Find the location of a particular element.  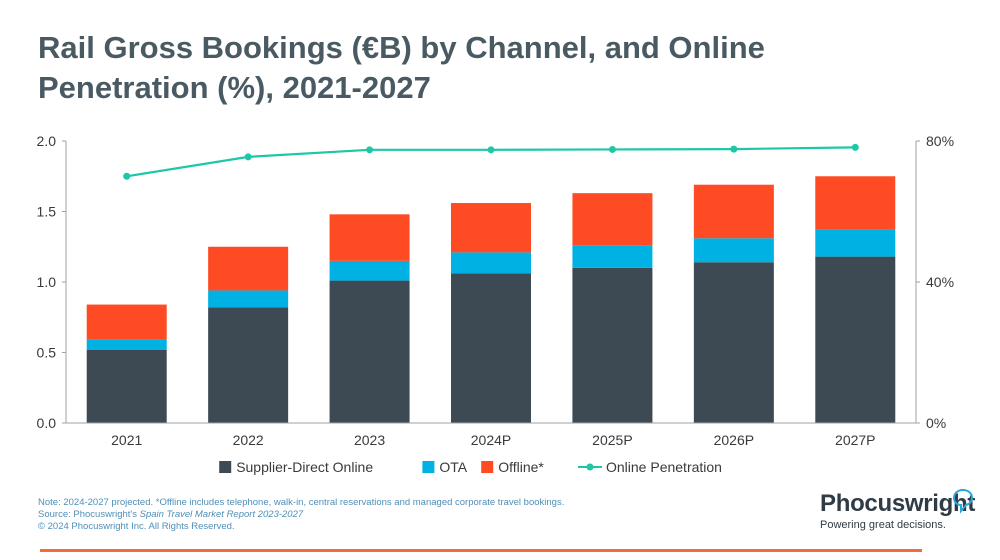

x-tick-label: 2024P is located at coordinates (491, 440).